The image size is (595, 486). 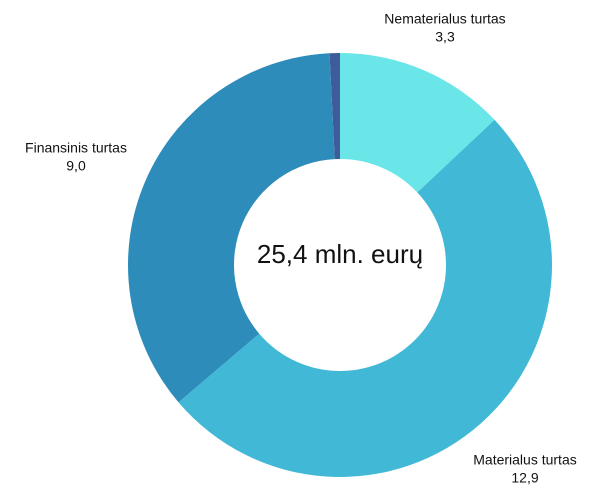 What do you see at coordinates (524, 460) in the screenshot?
I see `slice-label: Materialus turtas` at bounding box center [524, 460].